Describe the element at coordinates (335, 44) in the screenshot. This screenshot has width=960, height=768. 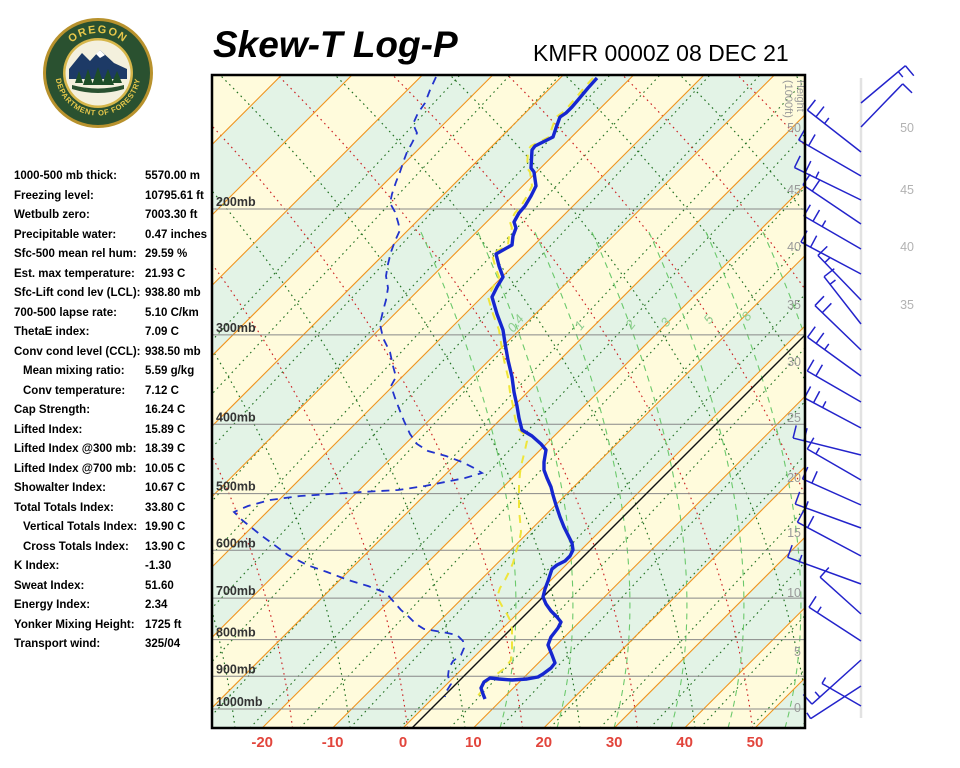
I see `page-title: Skew-T Log-P` at that location.